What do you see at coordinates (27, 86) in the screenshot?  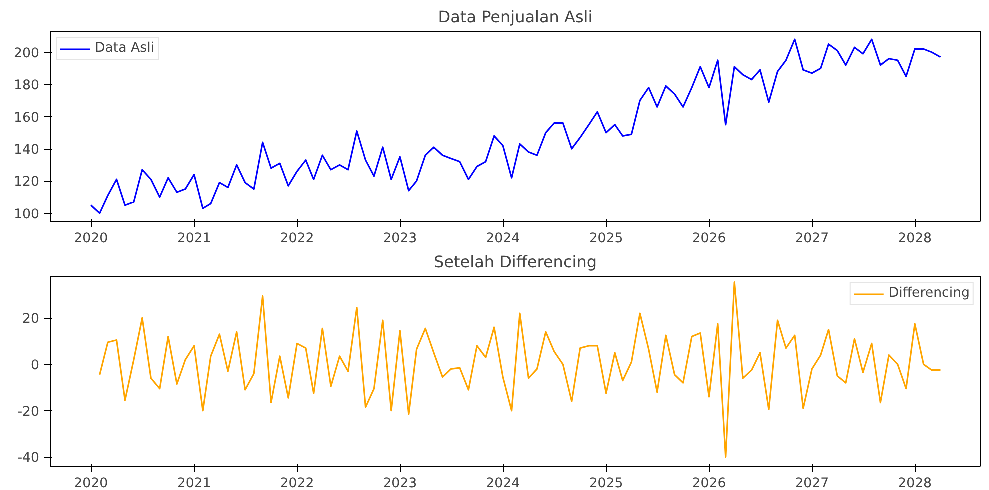 I see `y-tick-label: 180` at bounding box center [27, 86].